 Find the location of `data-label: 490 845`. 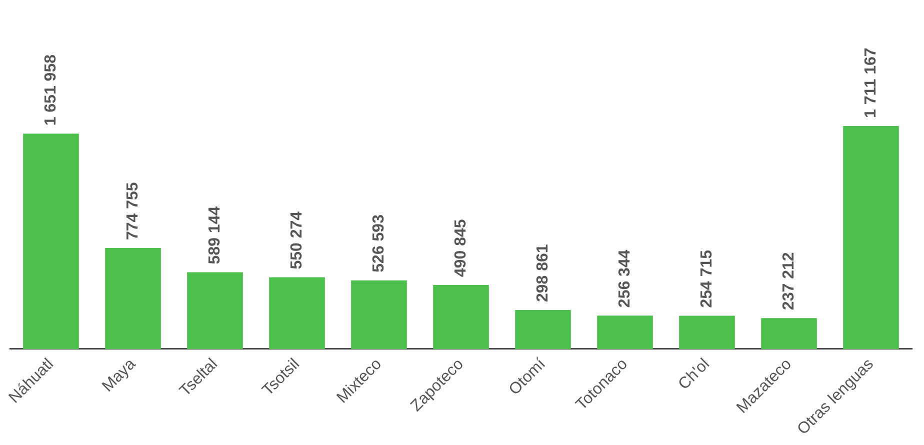

data-label: 490 845 is located at coordinates (461, 248).